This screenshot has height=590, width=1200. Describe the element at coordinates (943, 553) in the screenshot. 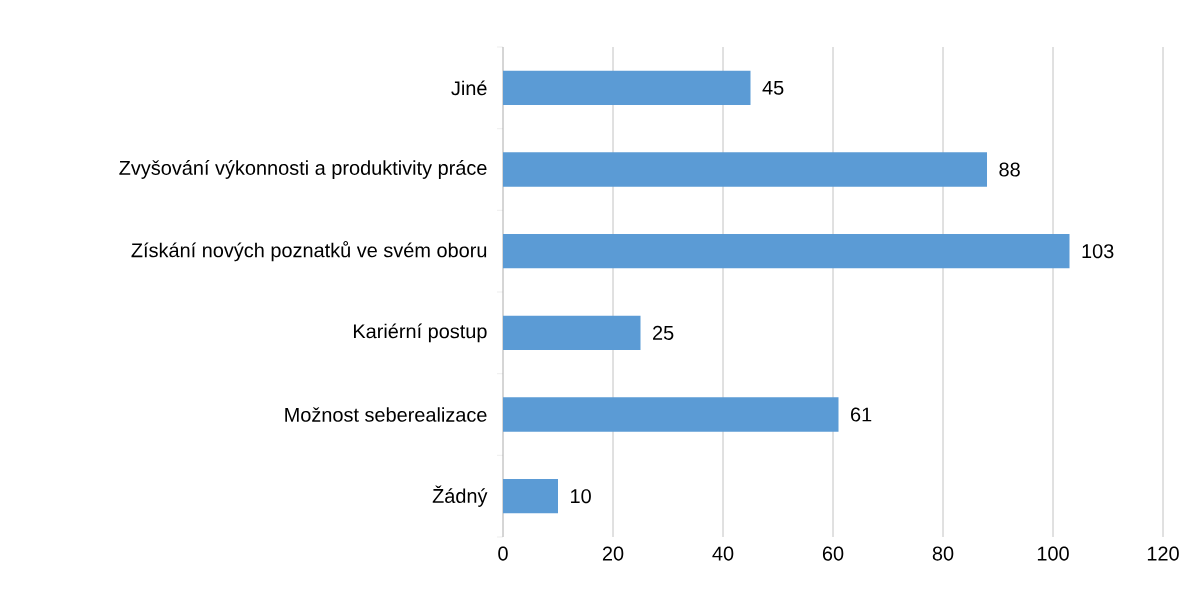

I see `x-tick-label: 80` at that location.